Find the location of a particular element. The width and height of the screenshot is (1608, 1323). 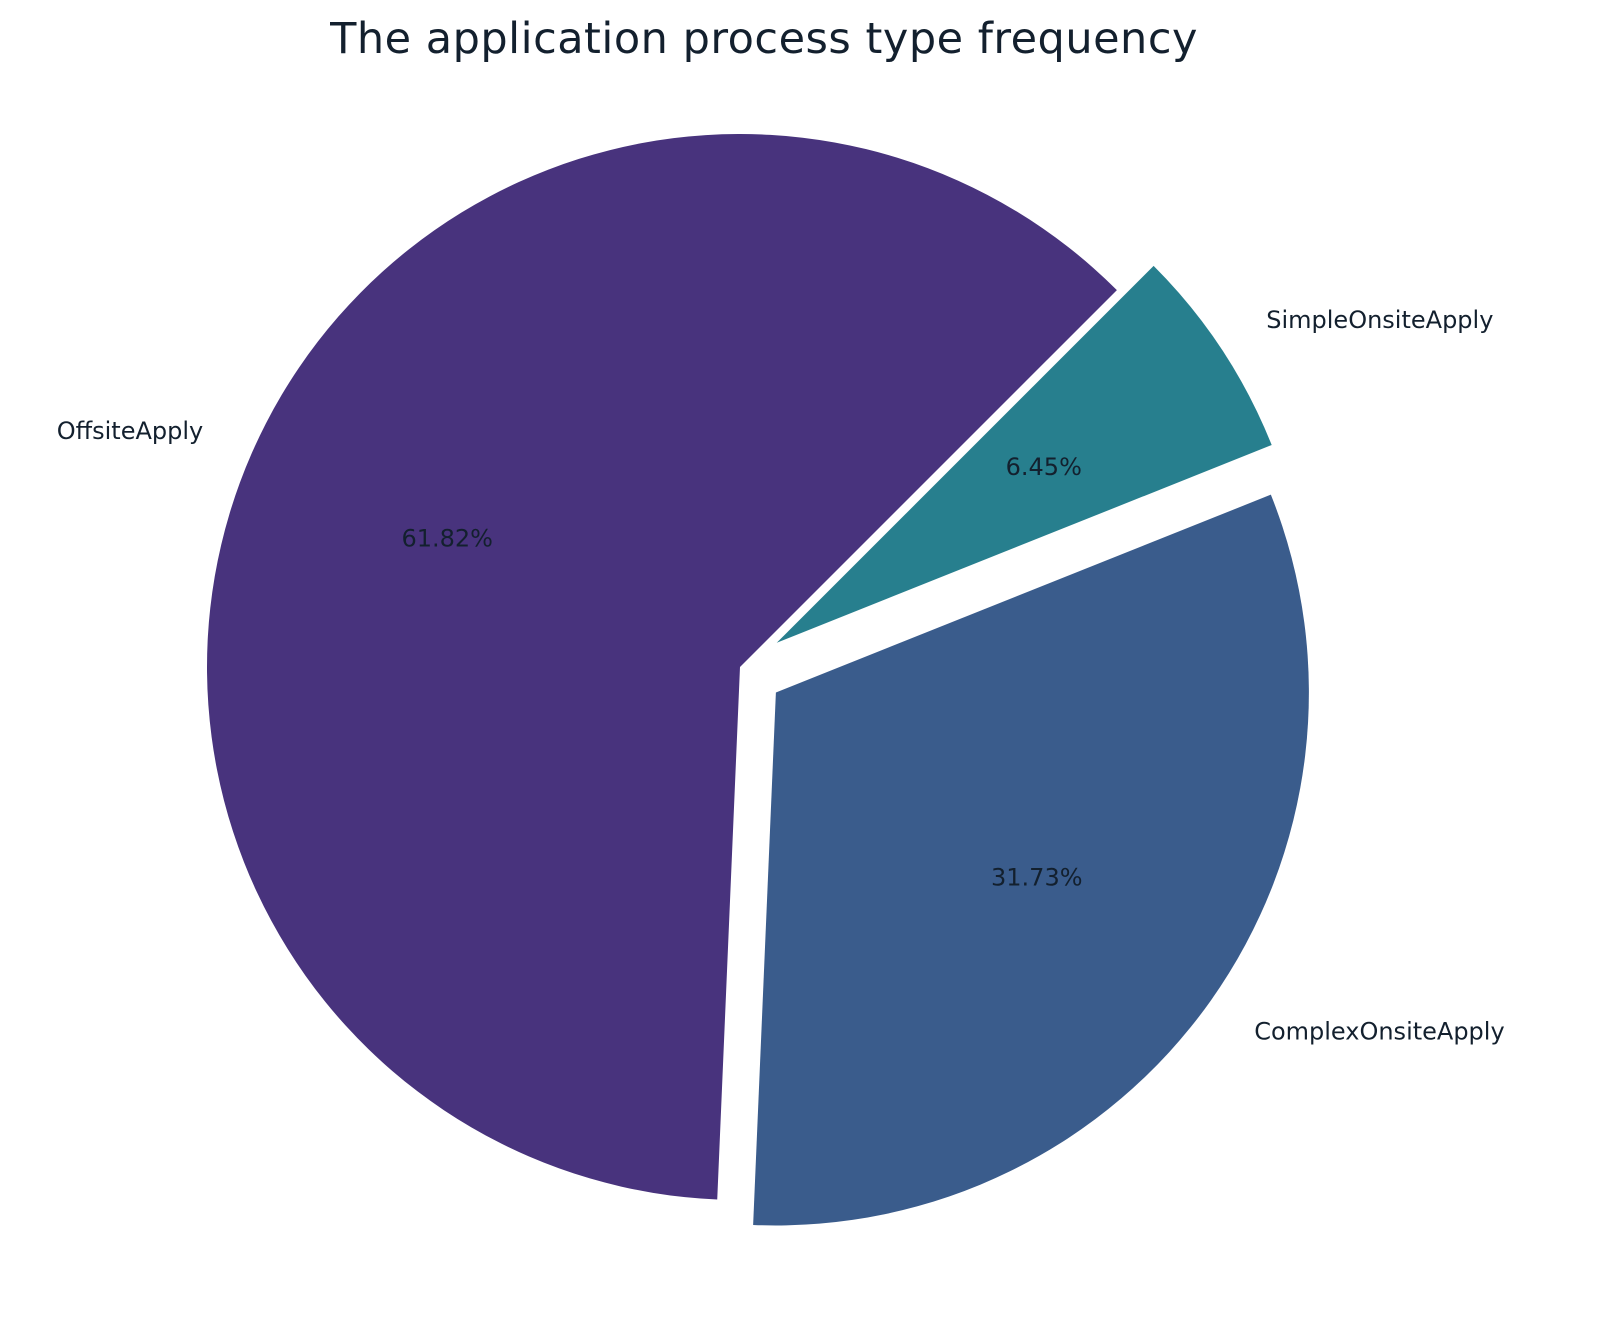

pie-pct-label-offsite-apply: 61.82% is located at coordinates (447, 538).